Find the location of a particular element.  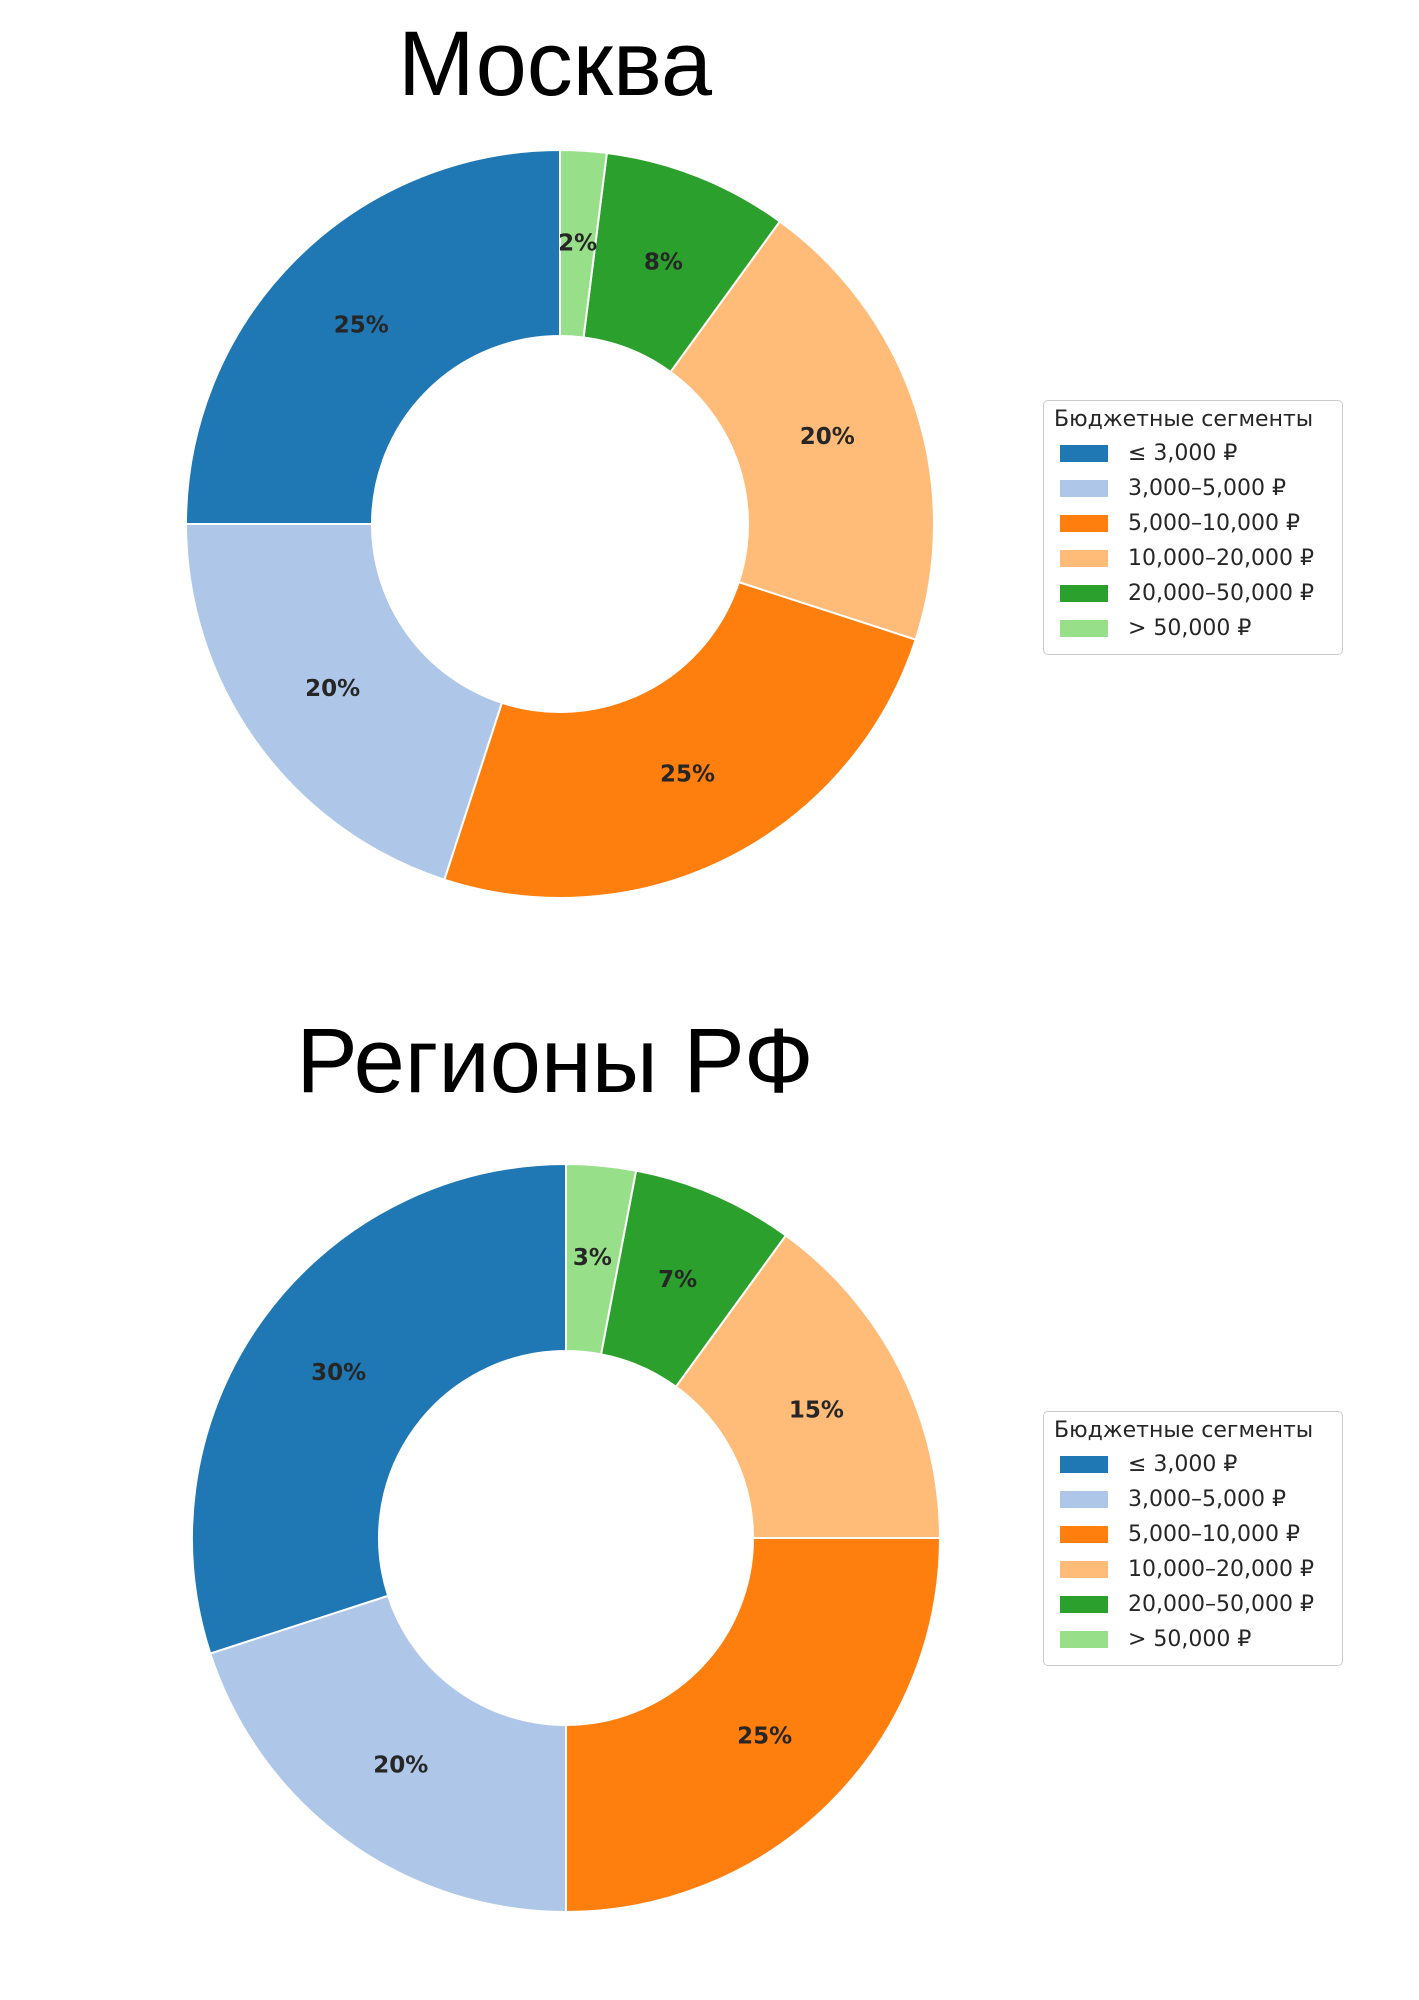

chart-title: Регионы РФ is located at coordinates (555, 1061).